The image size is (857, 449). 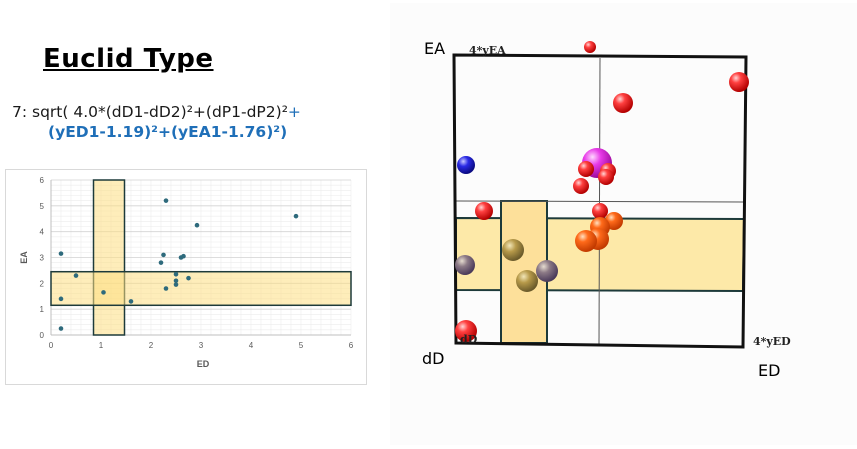 I want to click on x-axis-title: ED, so click(x=203, y=364).